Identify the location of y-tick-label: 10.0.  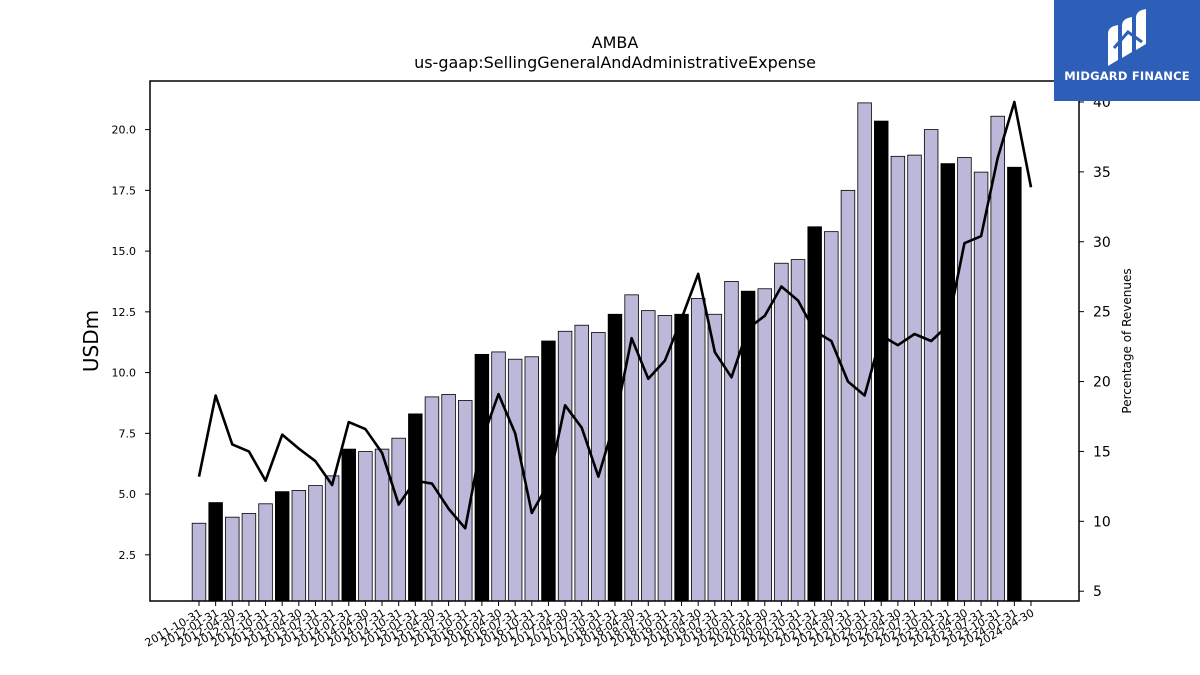
(124, 373).